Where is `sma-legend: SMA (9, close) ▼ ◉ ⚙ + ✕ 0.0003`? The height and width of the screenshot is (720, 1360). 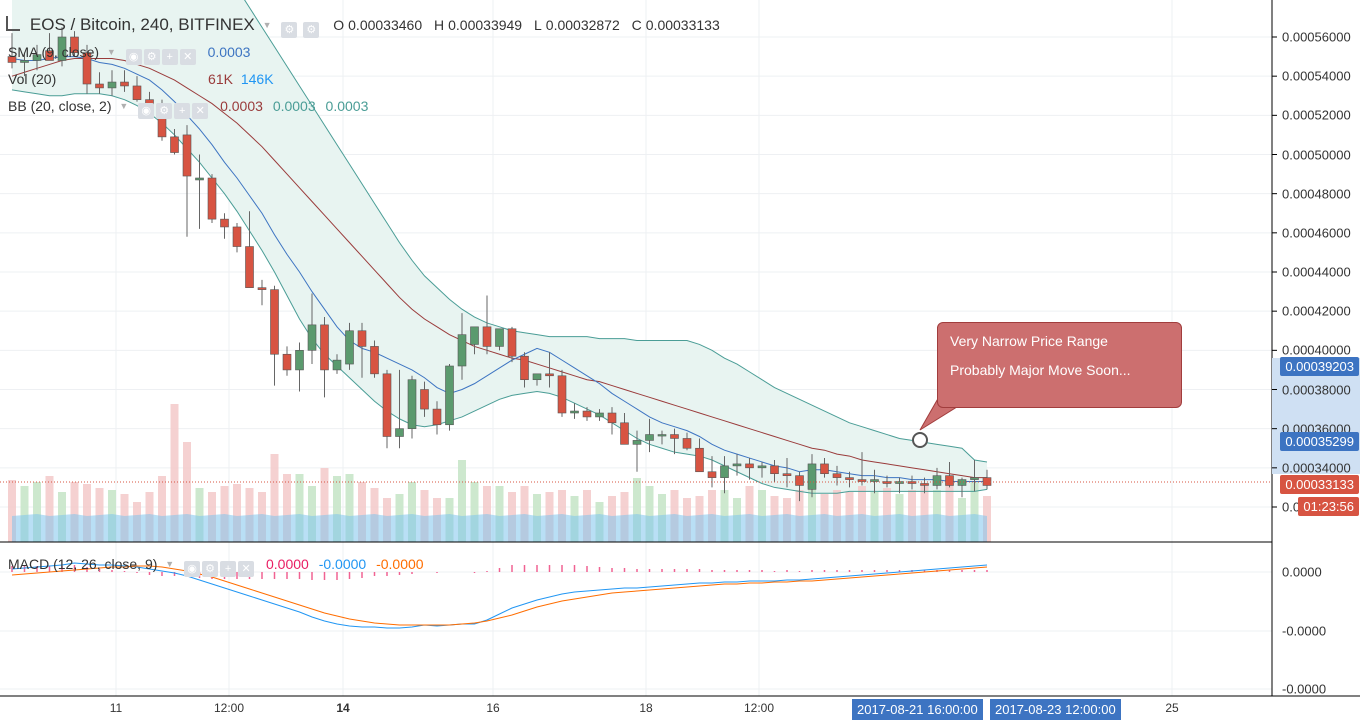
sma-legend: SMA (9, close) ▼ ◉ ⚙ + ✕ 0.0003 is located at coordinates (129, 54).